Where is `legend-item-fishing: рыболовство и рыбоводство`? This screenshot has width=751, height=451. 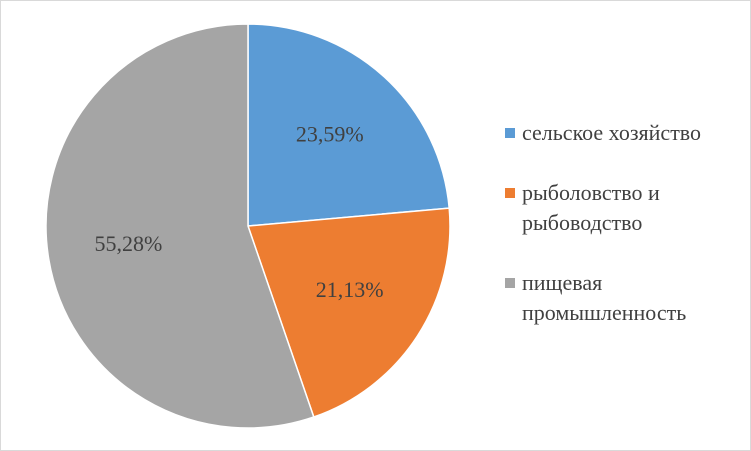
legend-item-fishing: рыболовство и рыбоводство is located at coordinates (625, 208).